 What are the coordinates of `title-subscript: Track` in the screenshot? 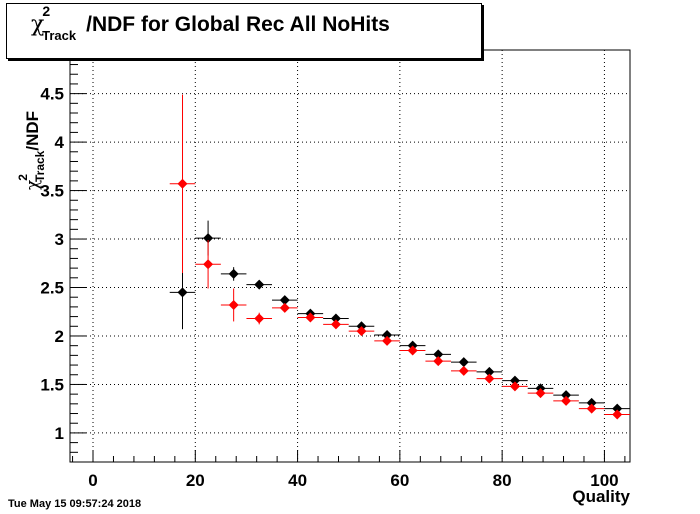 It's located at (59, 35).